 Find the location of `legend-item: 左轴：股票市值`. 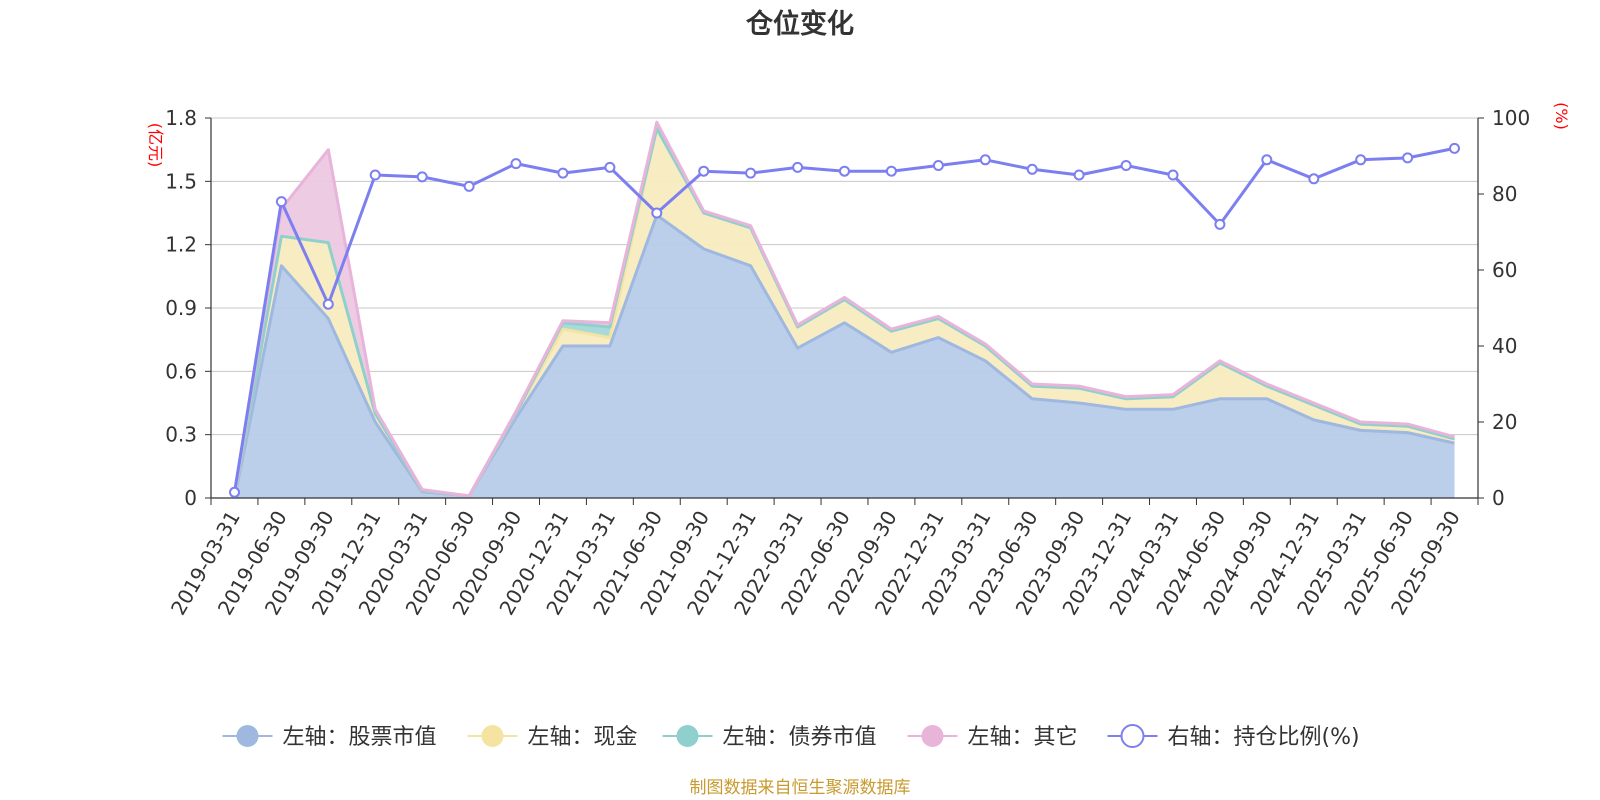

legend-item: 左轴：股票市值 is located at coordinates (329, 737).